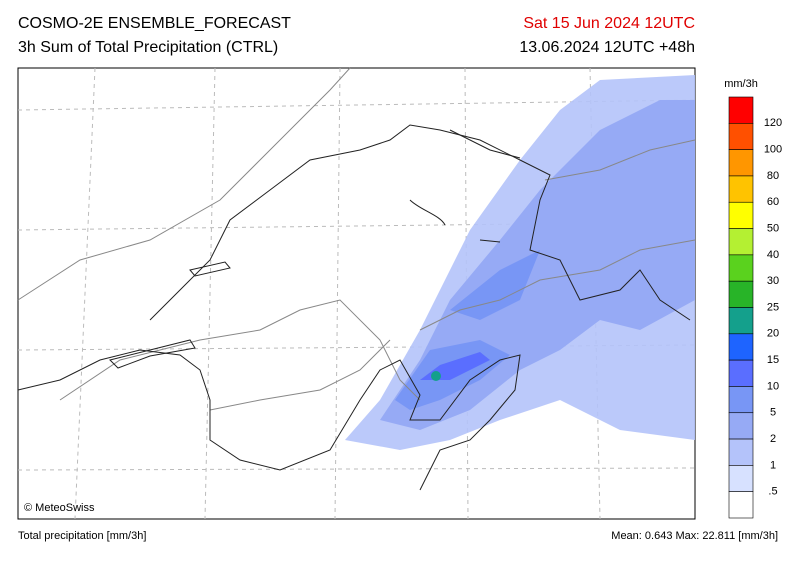 The image size is (800, 566). Describe the element at coordinates (773, 255) in the screenshot. I see `colorbar-label: 40` at that location.